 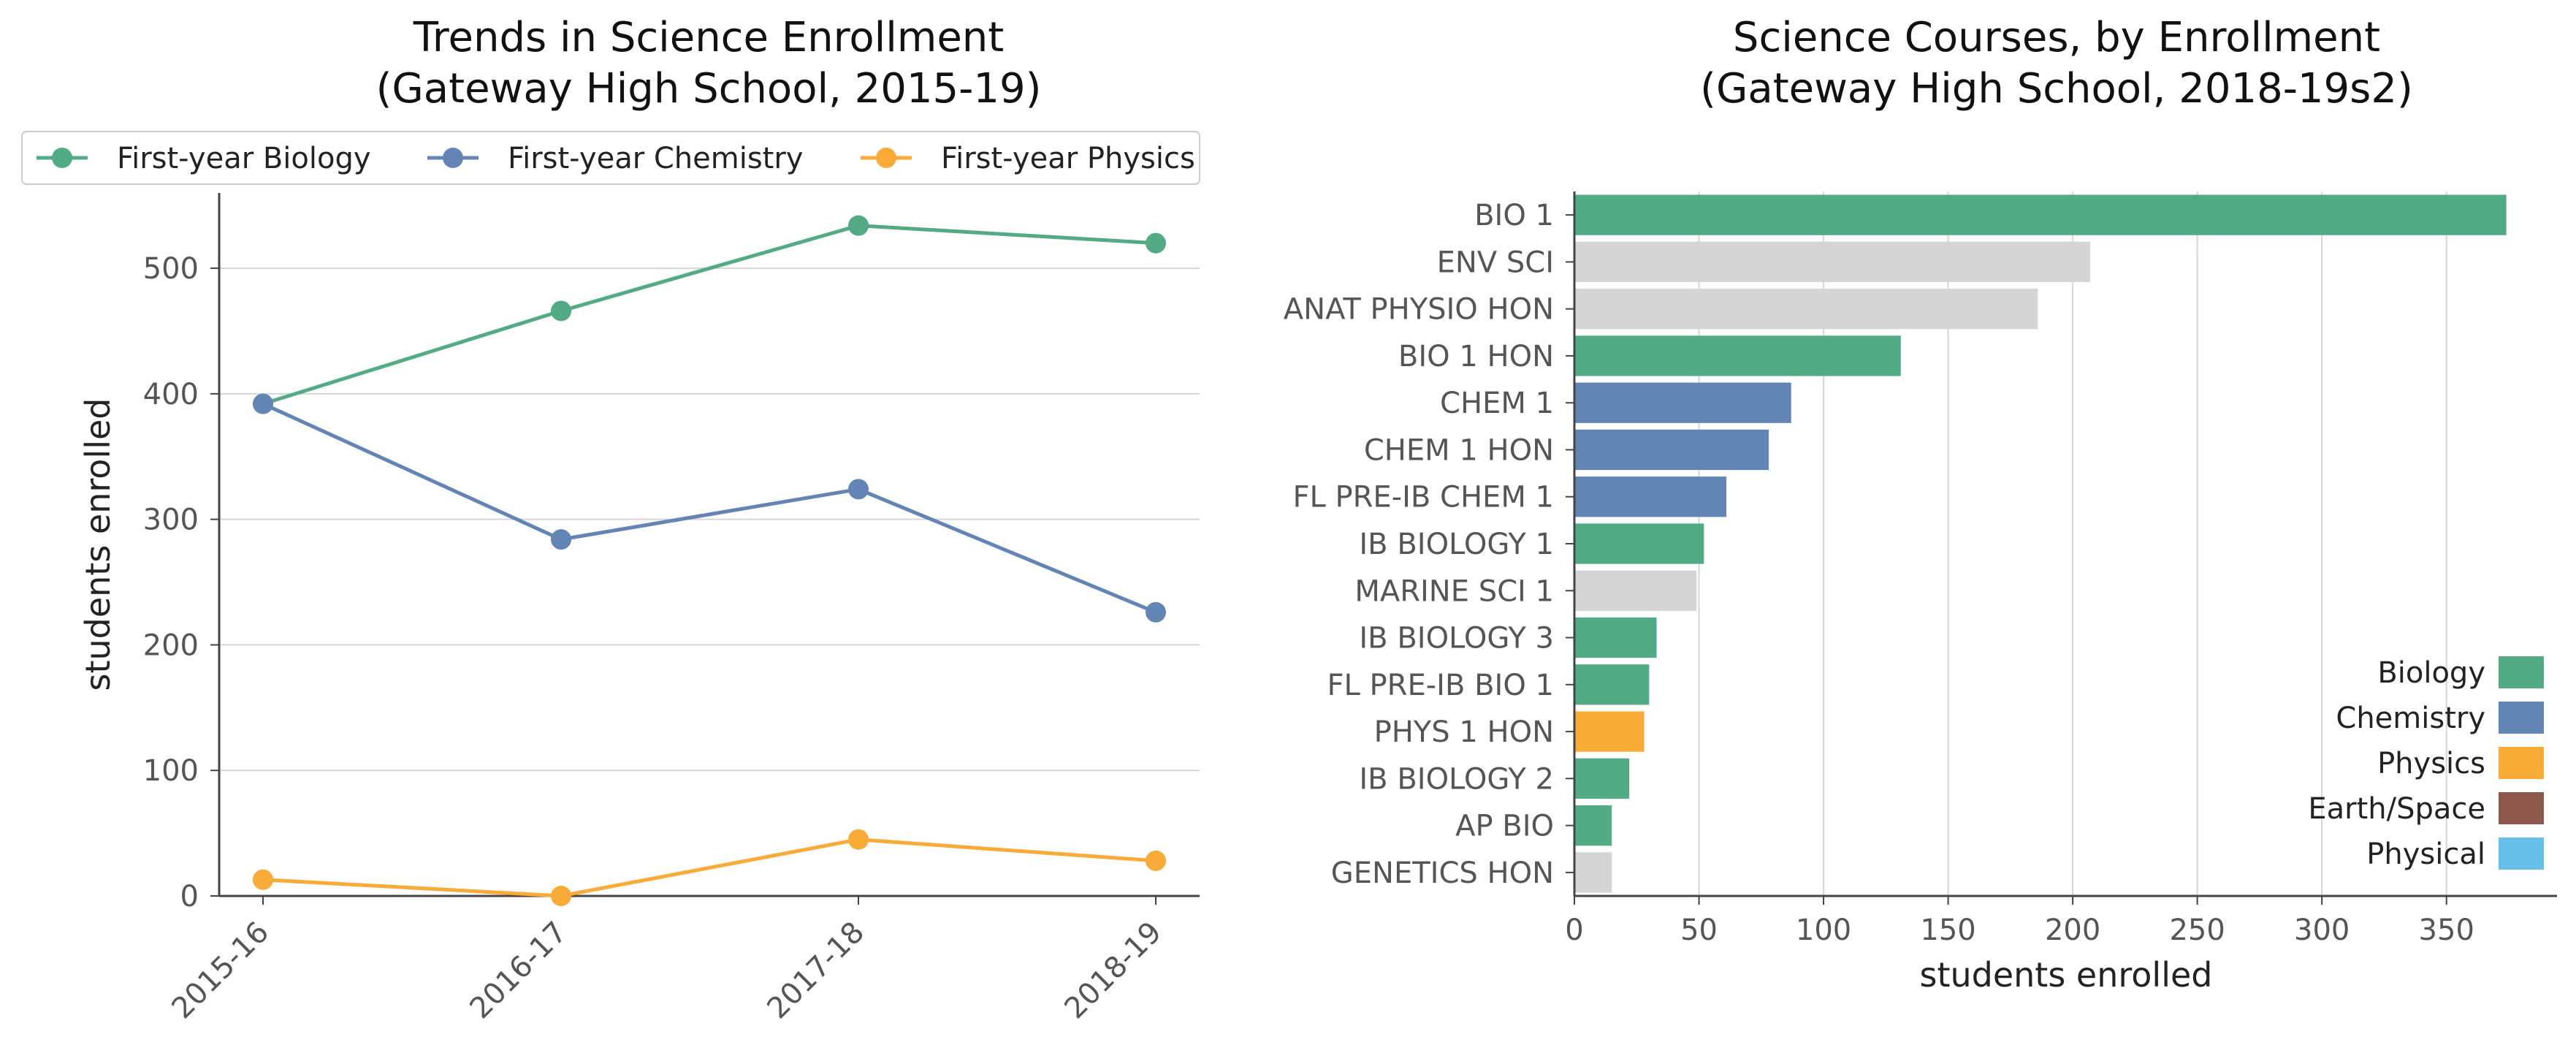 I want to click on x-axis-title: students enrolled, so click(x=2067, y=975).